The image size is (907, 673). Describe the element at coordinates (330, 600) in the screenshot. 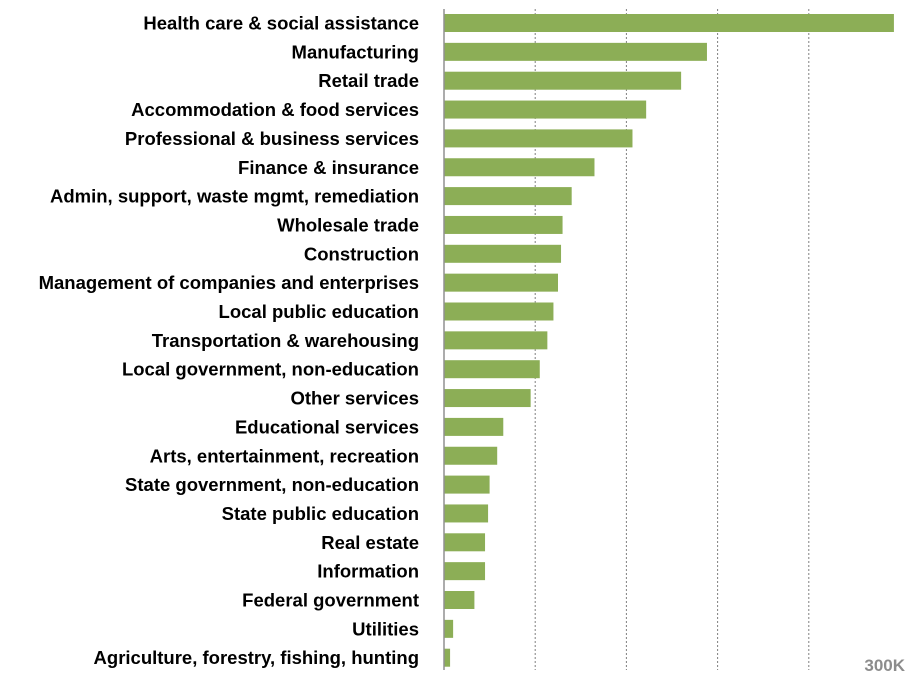

I see `category-label: Federal government` at that location.